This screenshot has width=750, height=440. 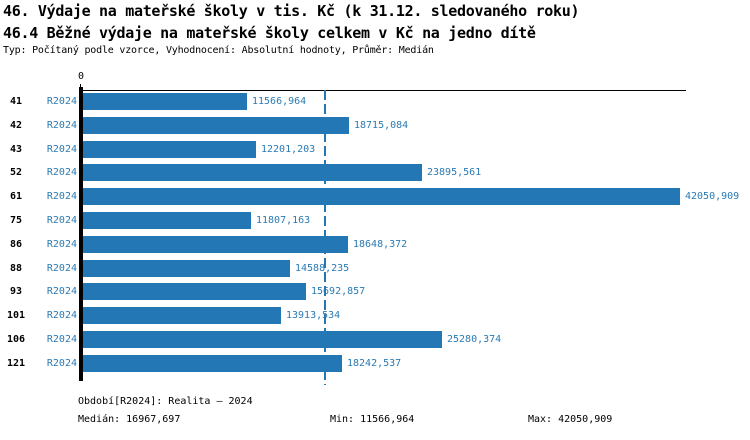 I want to click on category-label: 52, so click(x=16, y=172).